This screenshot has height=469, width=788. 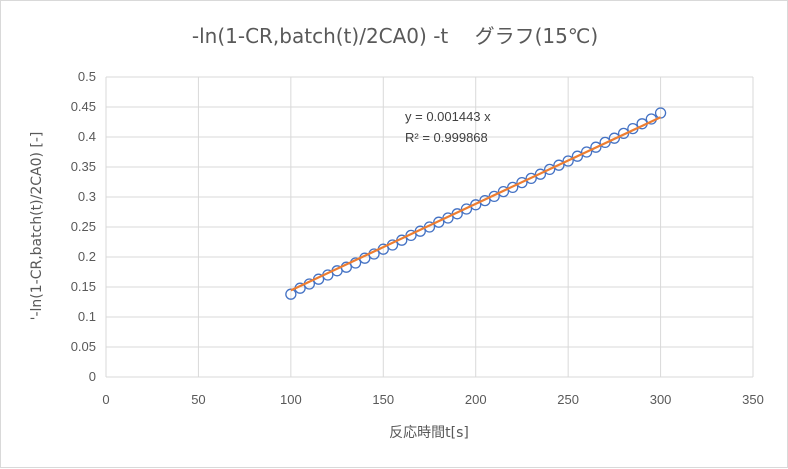 What do you see at coordinates (105, 399) in the screenshot?
I see `x-tick-label: 0` at bounding box center [105, 399].